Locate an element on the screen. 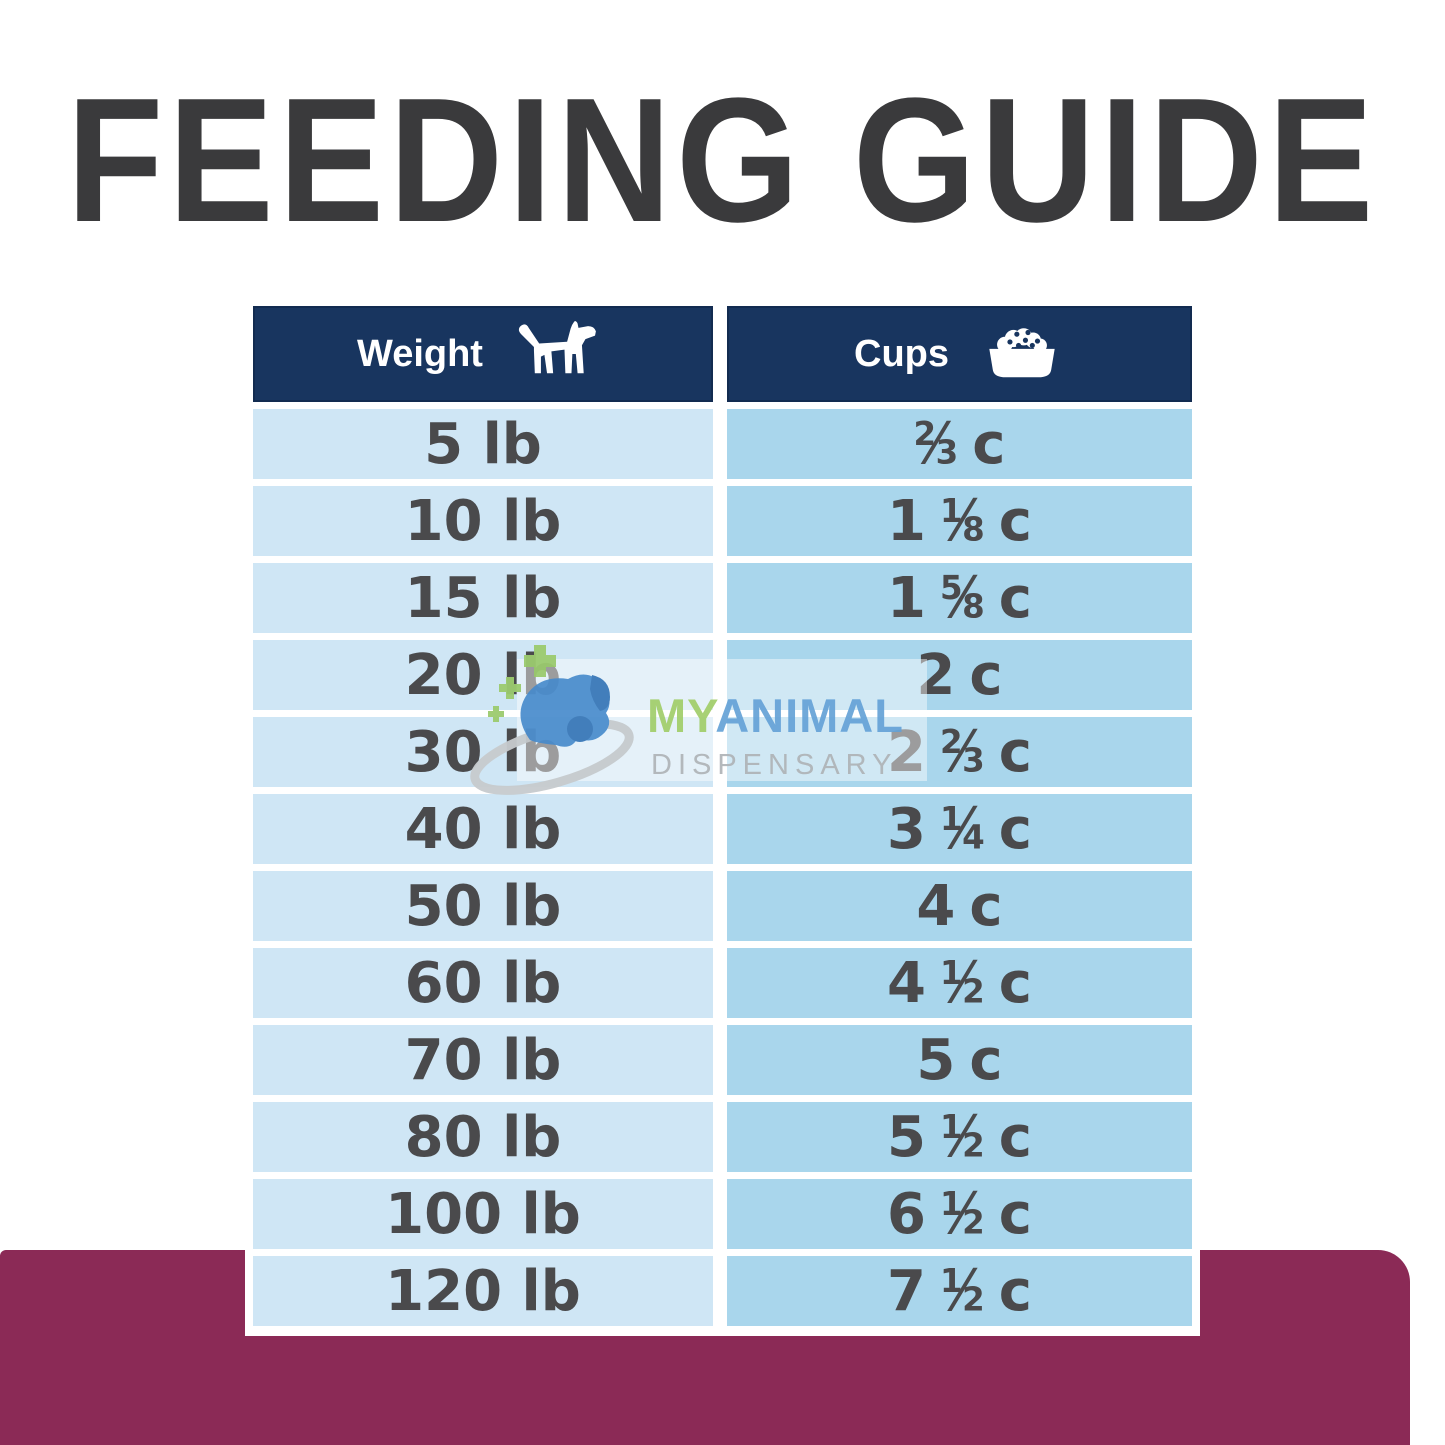  weight-cell: 40 lb is located at coordinates (483, 829).